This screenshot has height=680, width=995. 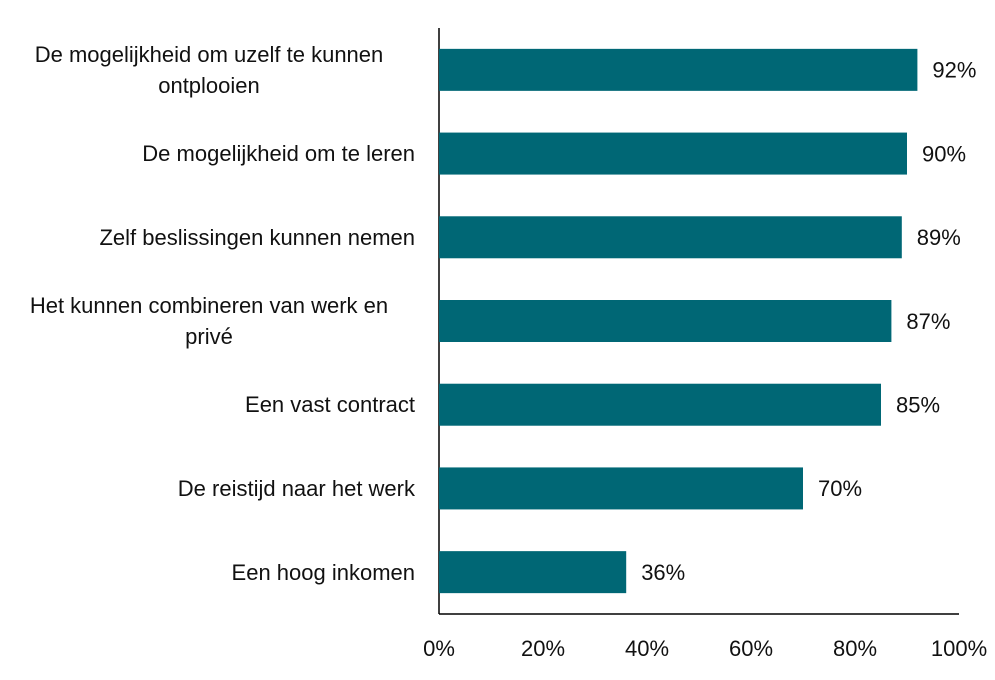 I want to click on category-label-box: Een hoog inkomen, so click(x=207, y=572).